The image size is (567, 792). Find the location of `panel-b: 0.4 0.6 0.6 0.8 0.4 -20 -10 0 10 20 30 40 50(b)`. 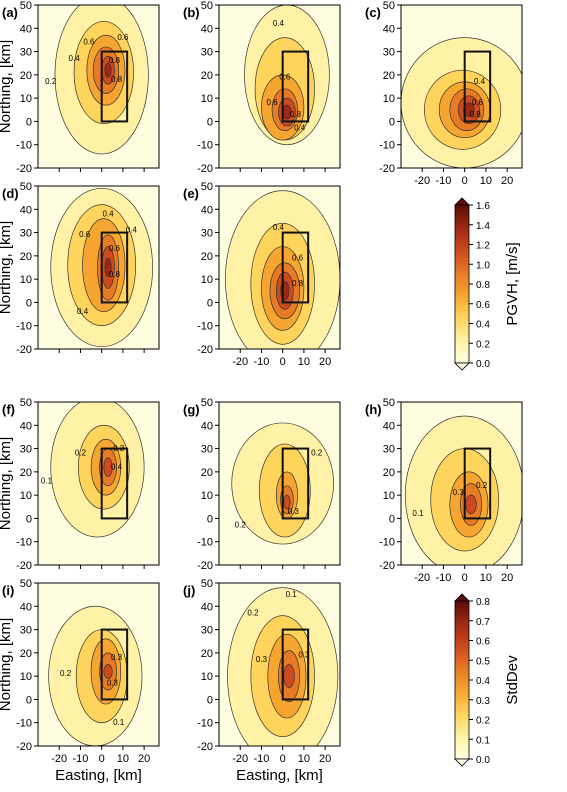

panel-b: 0.4 0.6 0.6 0.8 0.4 -20 -10 0 10 20 30 40 50(b) is located at coordinates (262, 87).